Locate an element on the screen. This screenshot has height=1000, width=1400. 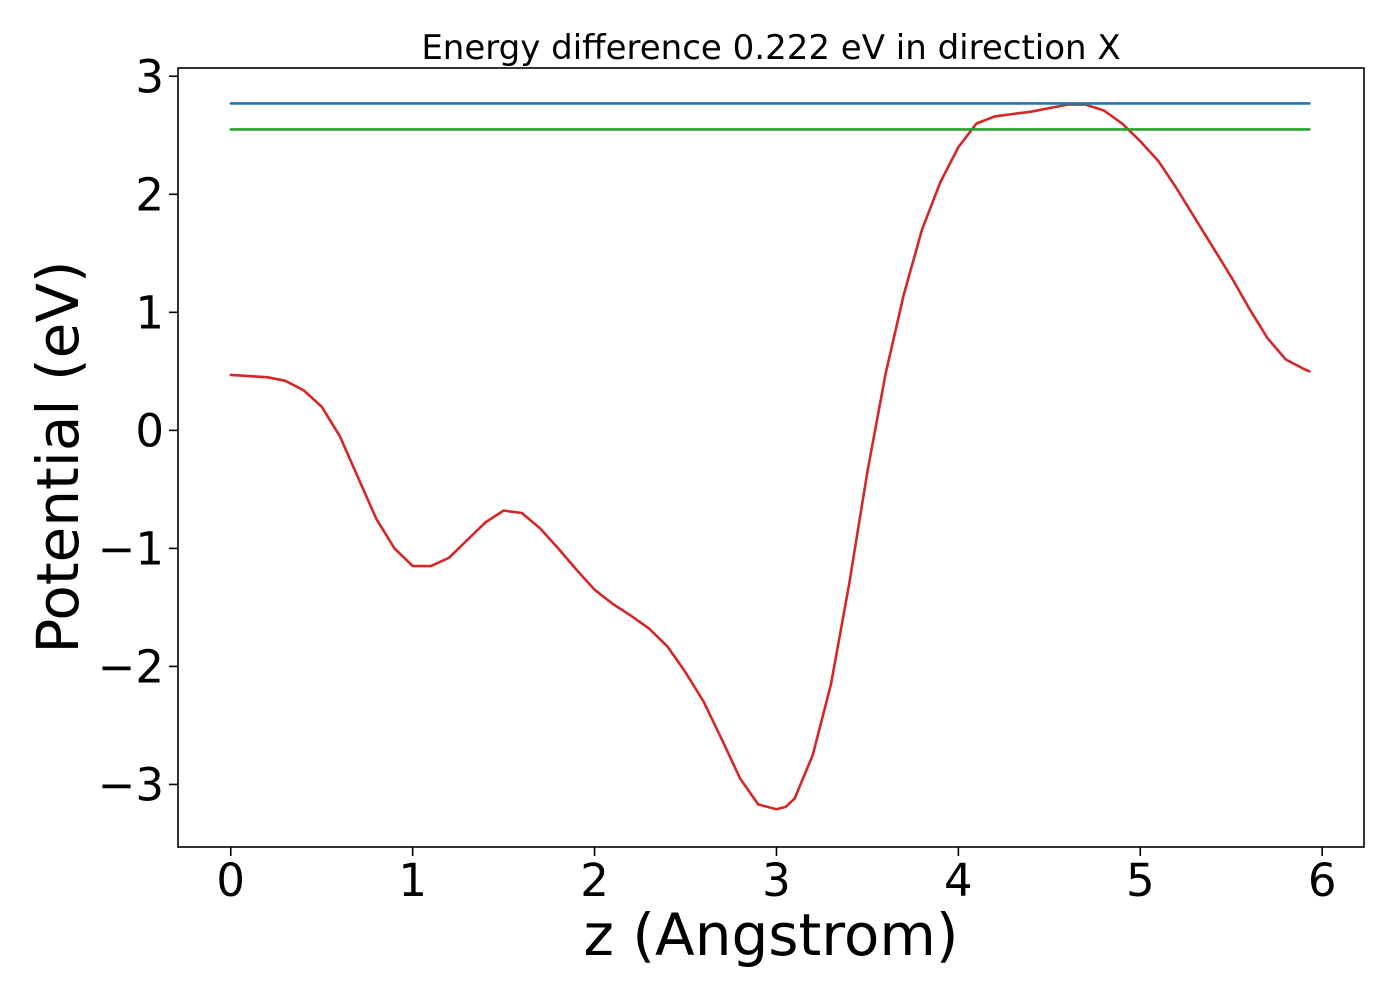
y-axis-ticks: −3 −2 −1 0 1 2 3 is located at coordinates (138, 430).